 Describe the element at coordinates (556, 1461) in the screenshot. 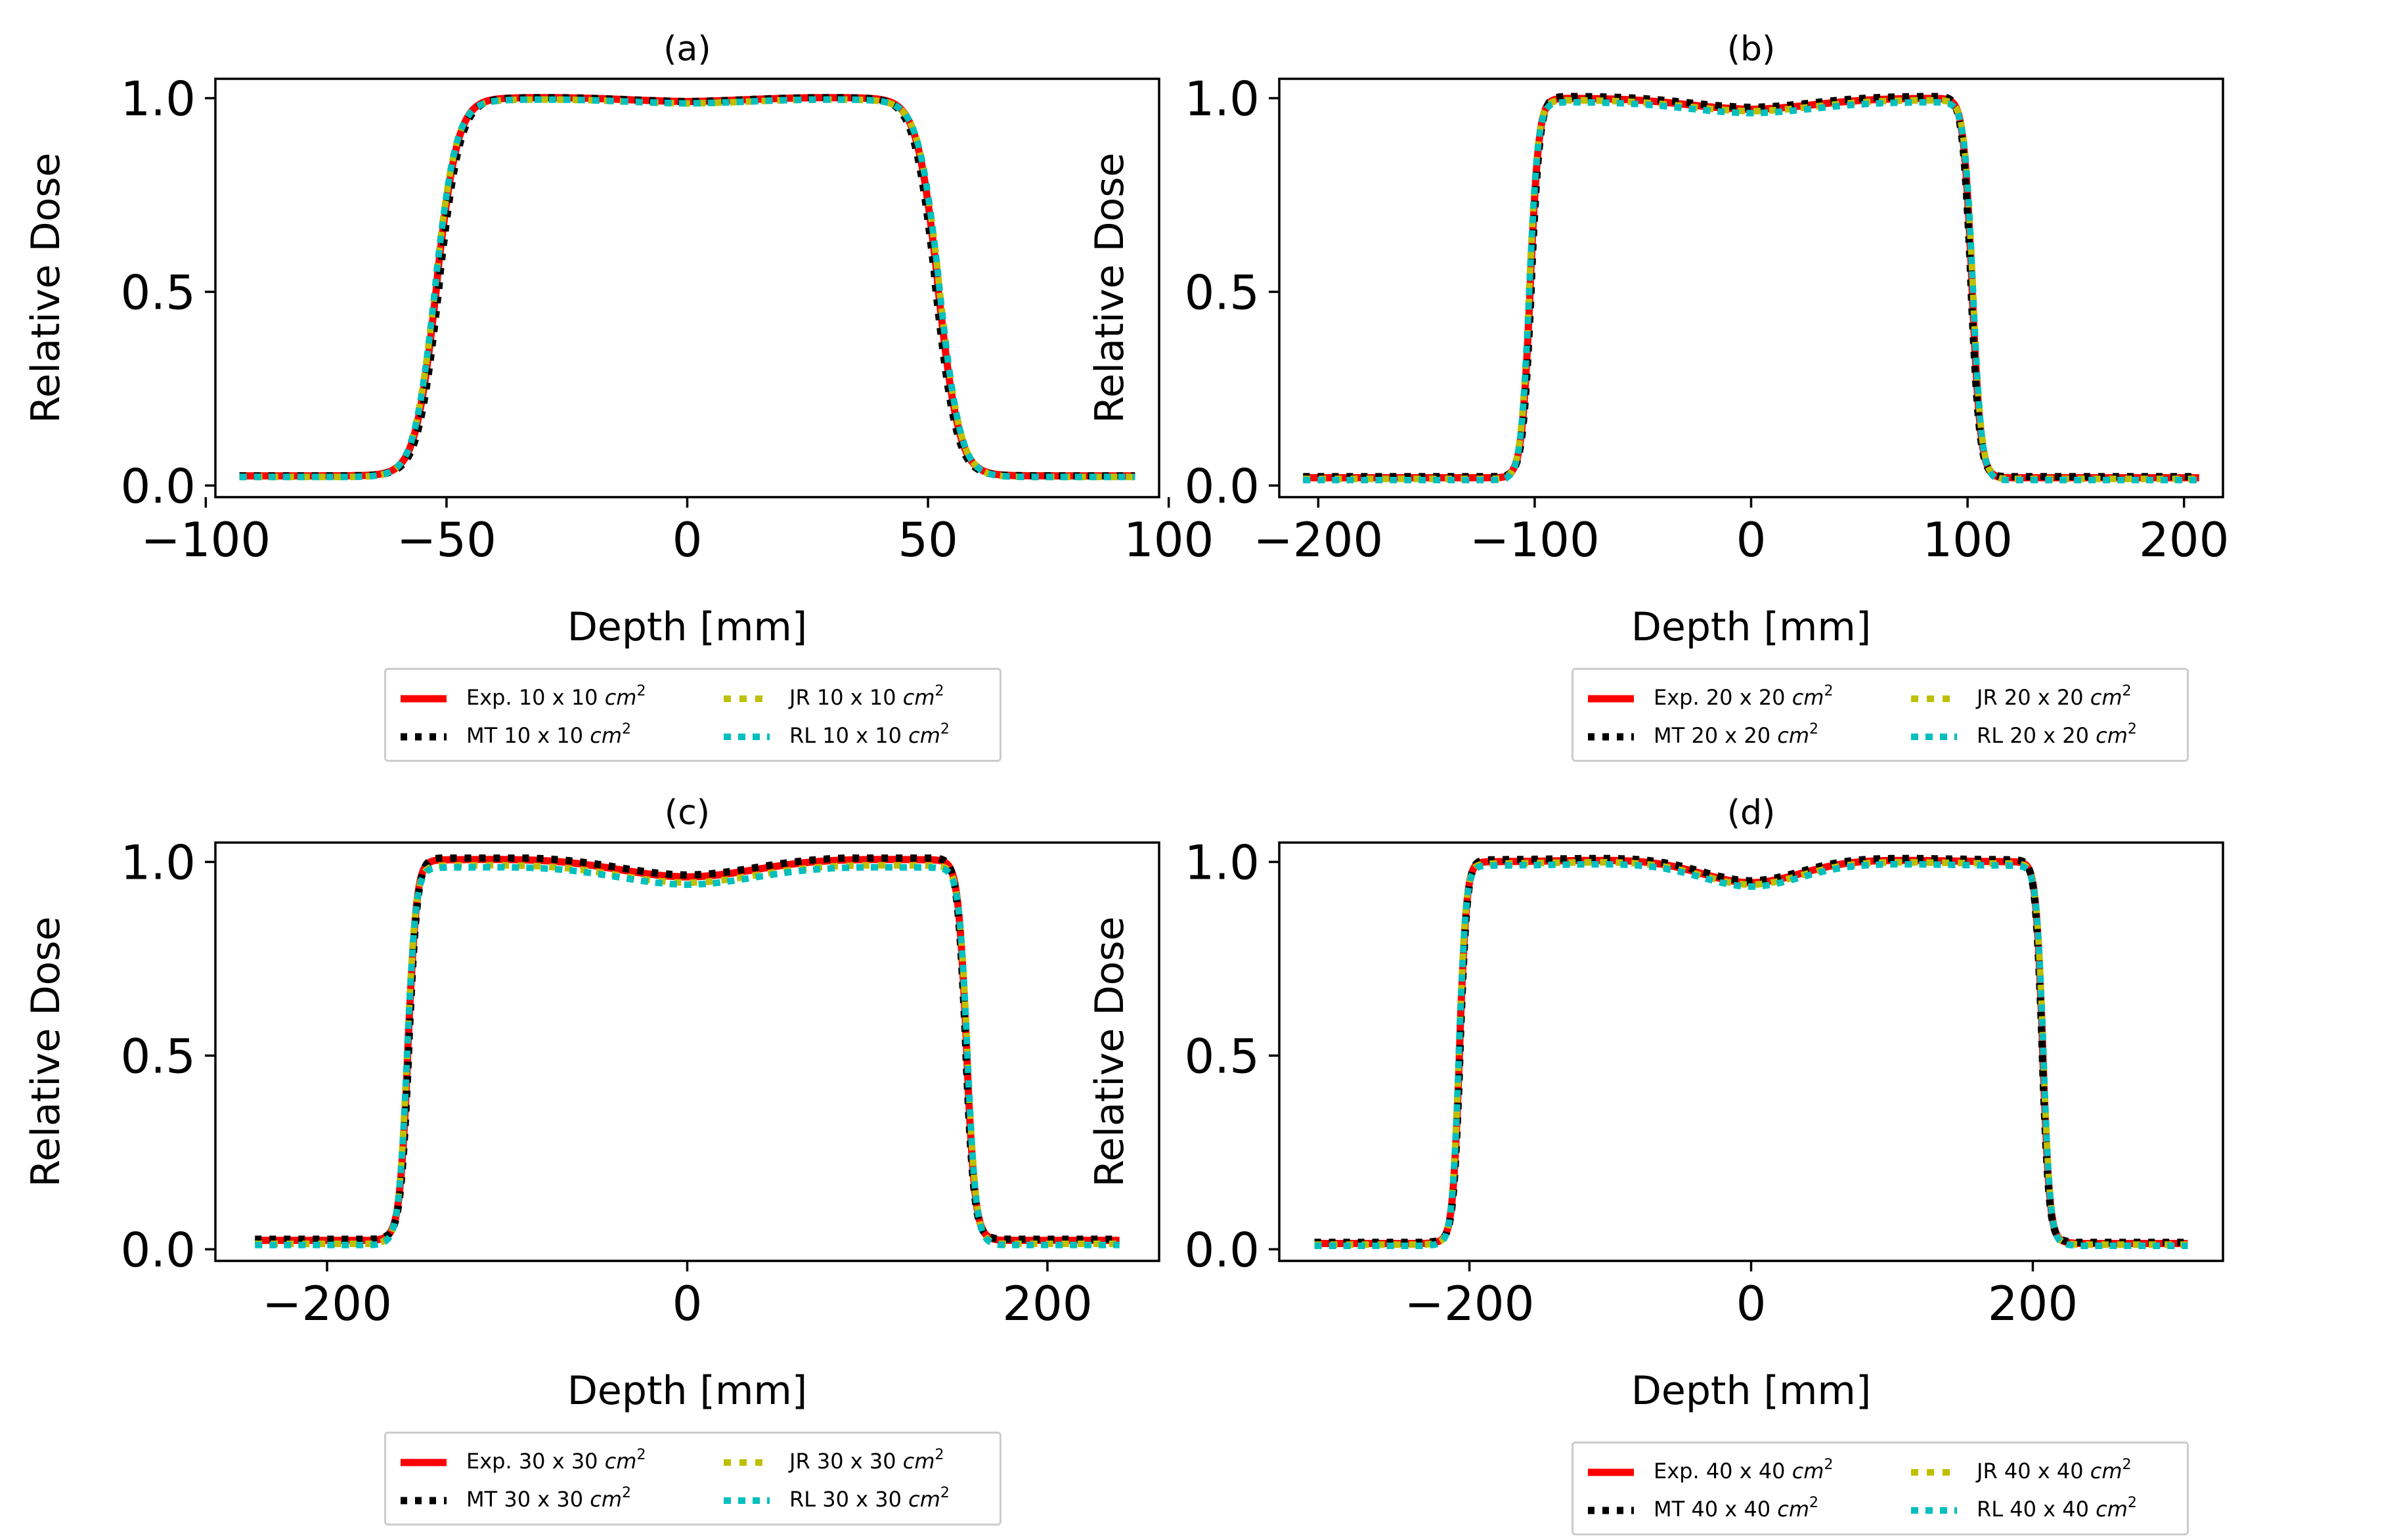

I see `legend-label: Exp. 30 x 30 cm2` at that location.